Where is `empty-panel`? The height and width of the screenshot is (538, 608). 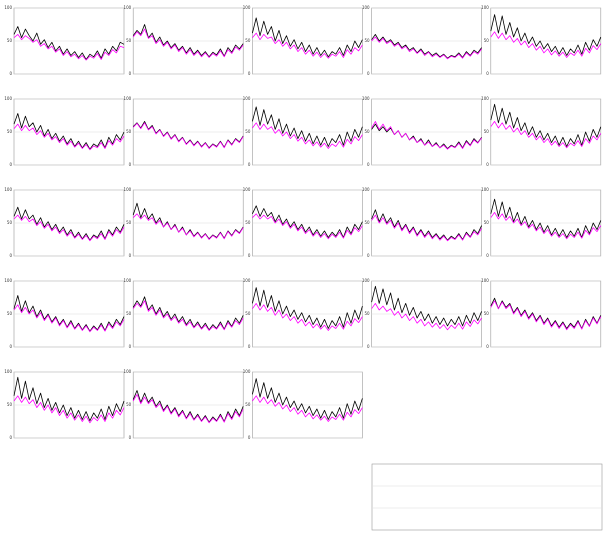
empty-panel is located at coordinates (487, 497).